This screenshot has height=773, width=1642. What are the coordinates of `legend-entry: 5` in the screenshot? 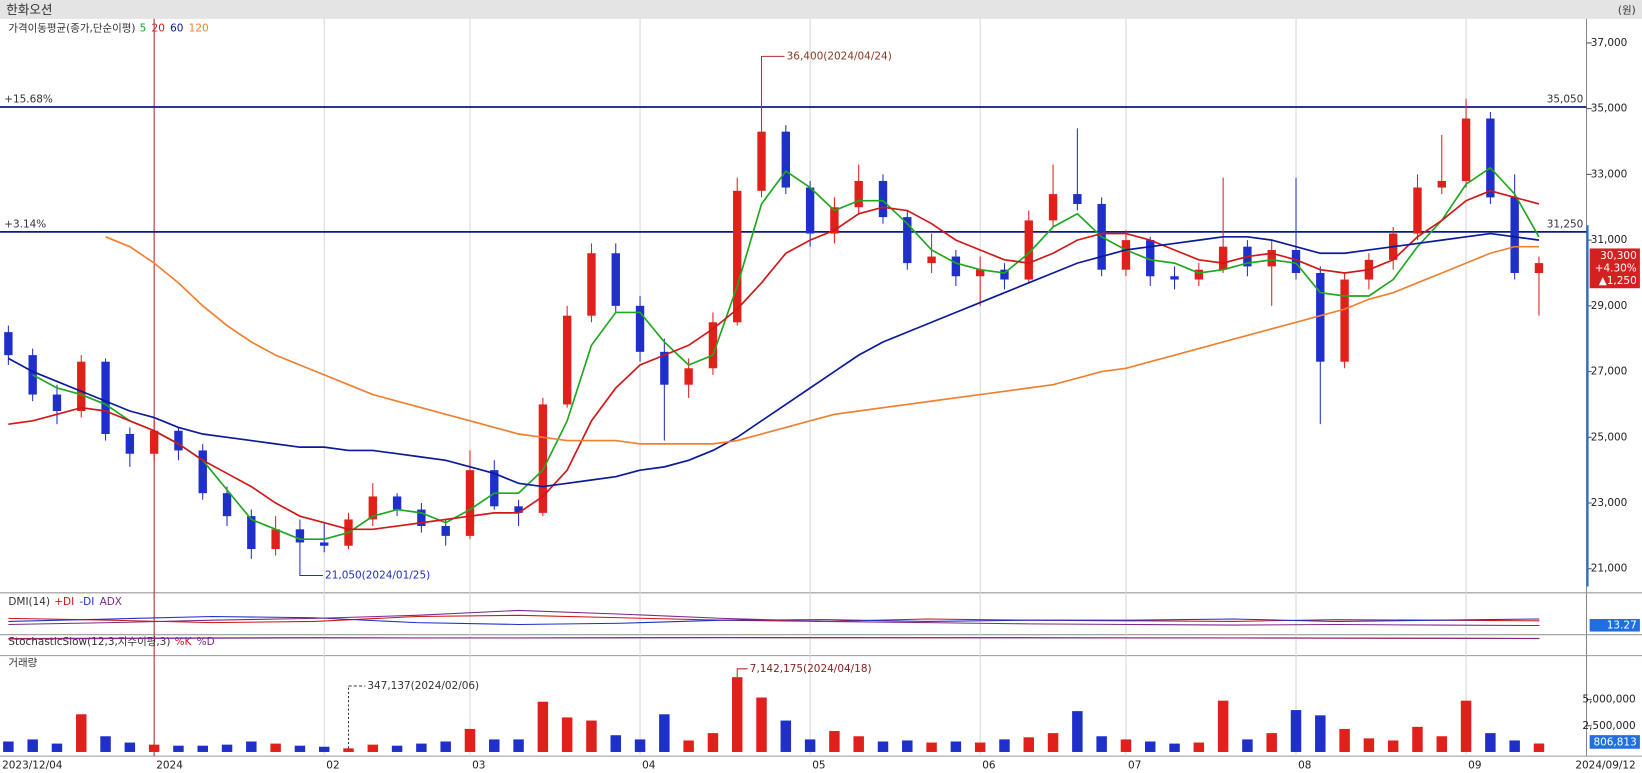 It's located at (143, 28).